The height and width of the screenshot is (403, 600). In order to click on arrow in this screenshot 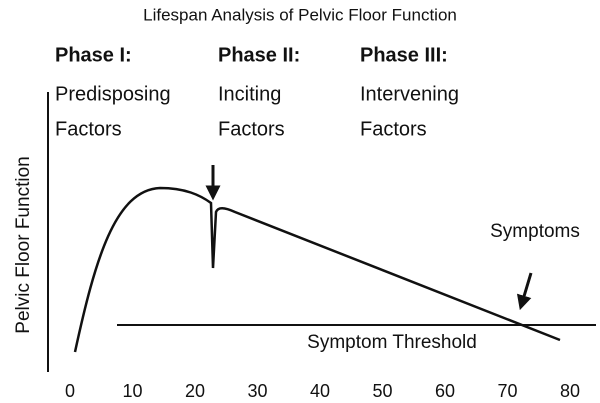, I will do `click(524, 291)`.